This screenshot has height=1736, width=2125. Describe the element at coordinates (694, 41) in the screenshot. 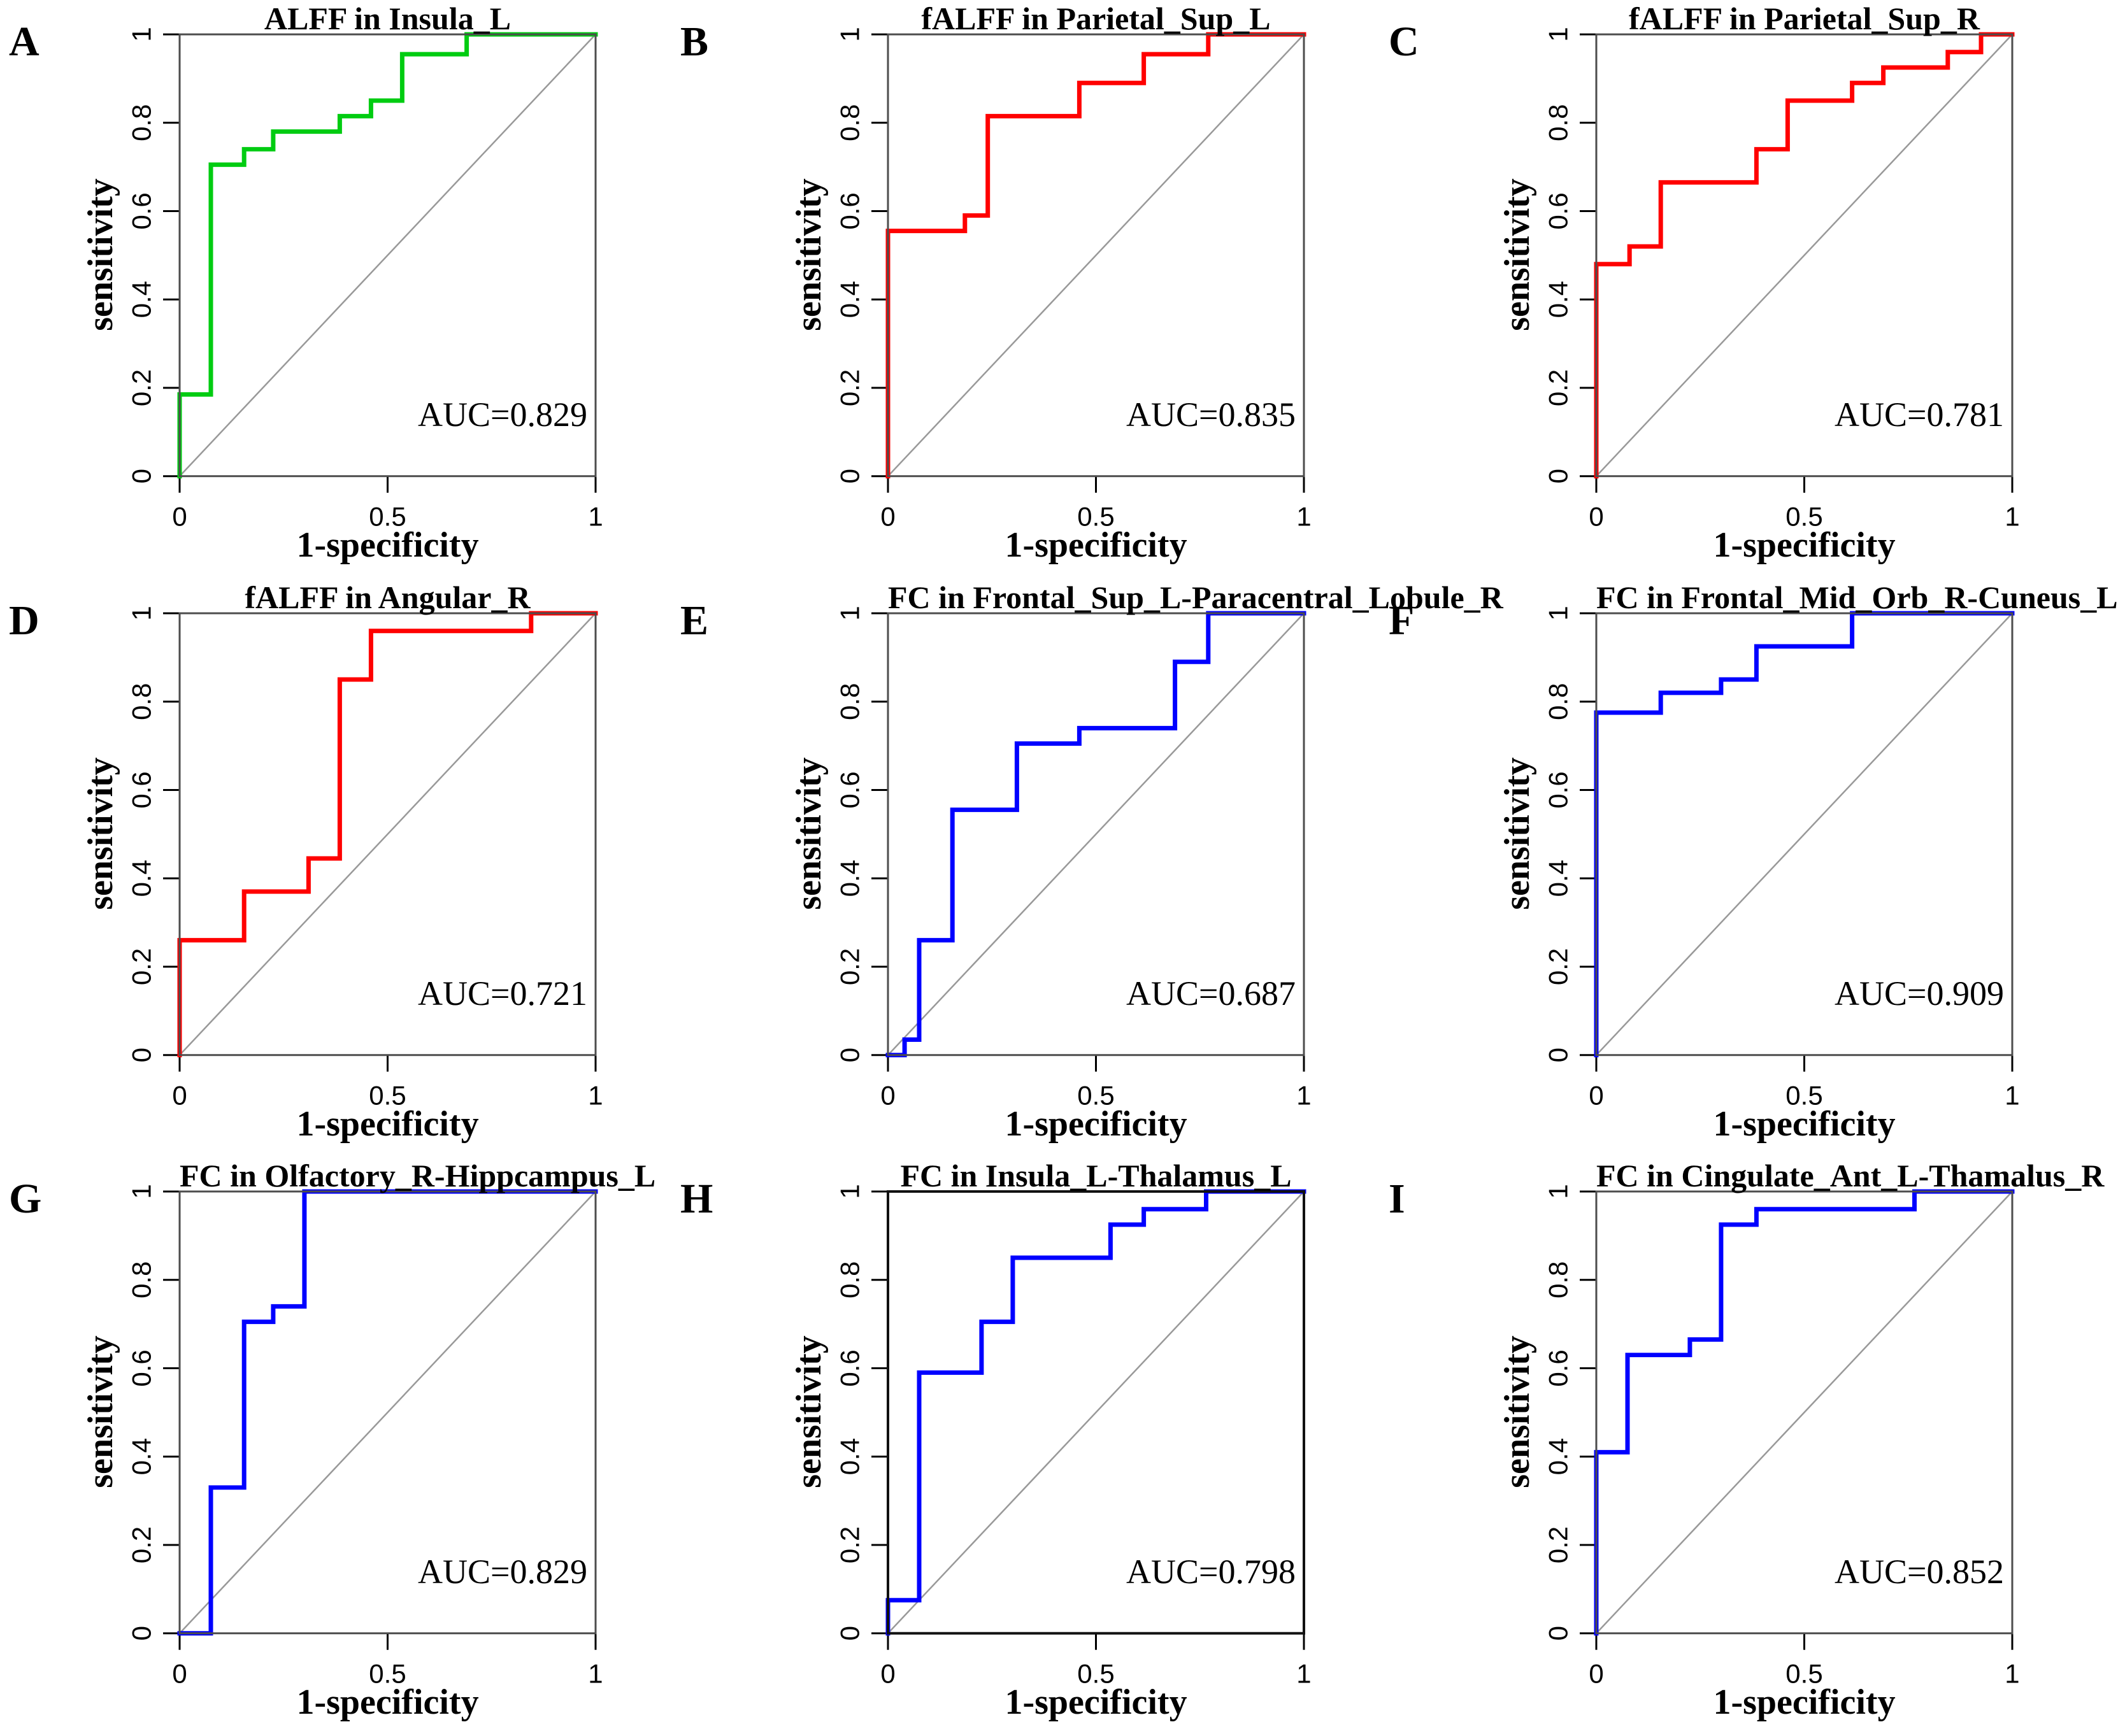

I see `panel-letter: B` at that location.